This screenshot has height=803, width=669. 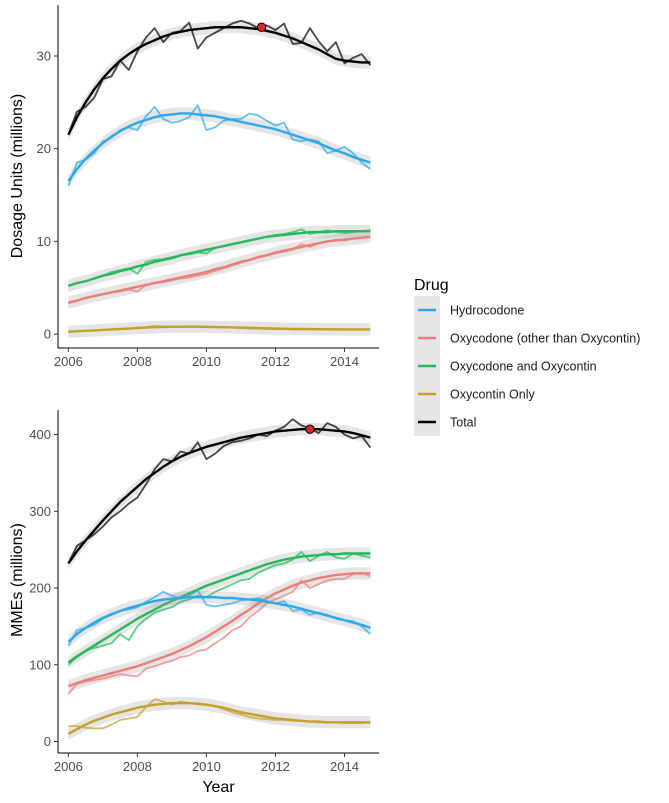 What do you see at coordinates (40, 588) in the screenshot?
I see `y-tick-label: 200` at bounding box center [40, 588].